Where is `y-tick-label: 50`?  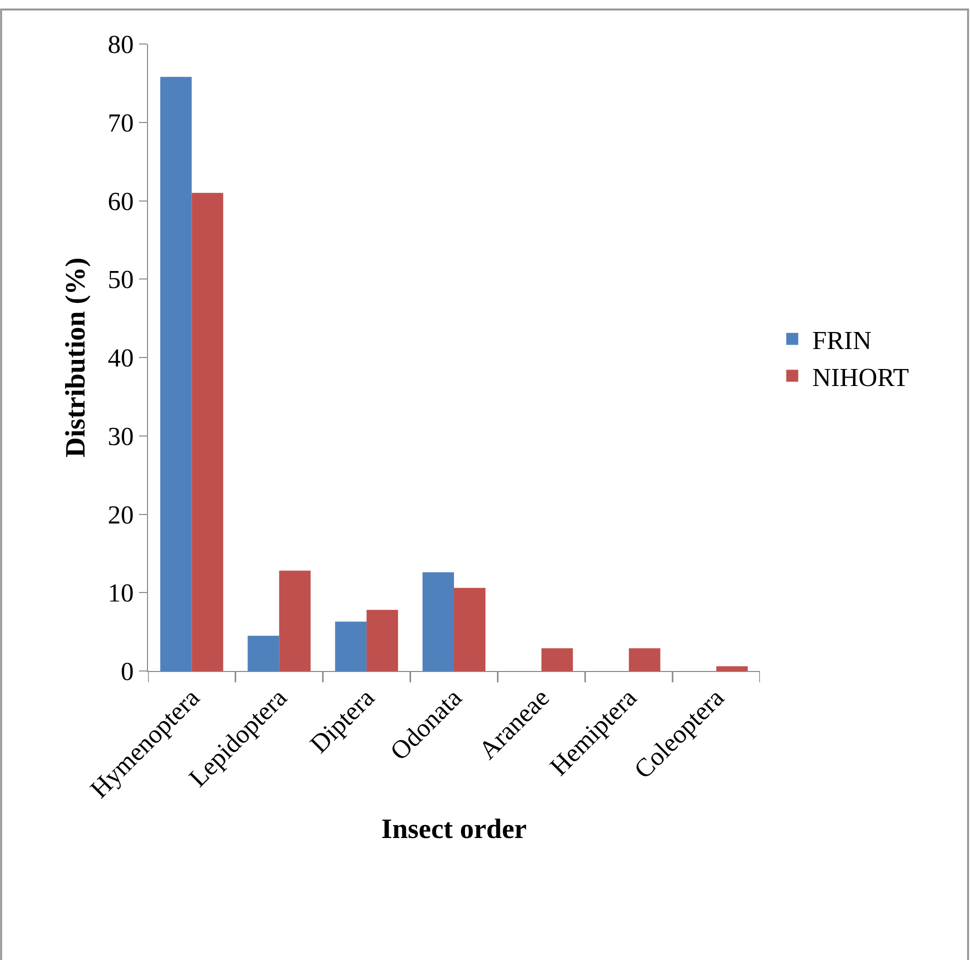 y-tick-label: 50 is located at coordinates (121, 279).